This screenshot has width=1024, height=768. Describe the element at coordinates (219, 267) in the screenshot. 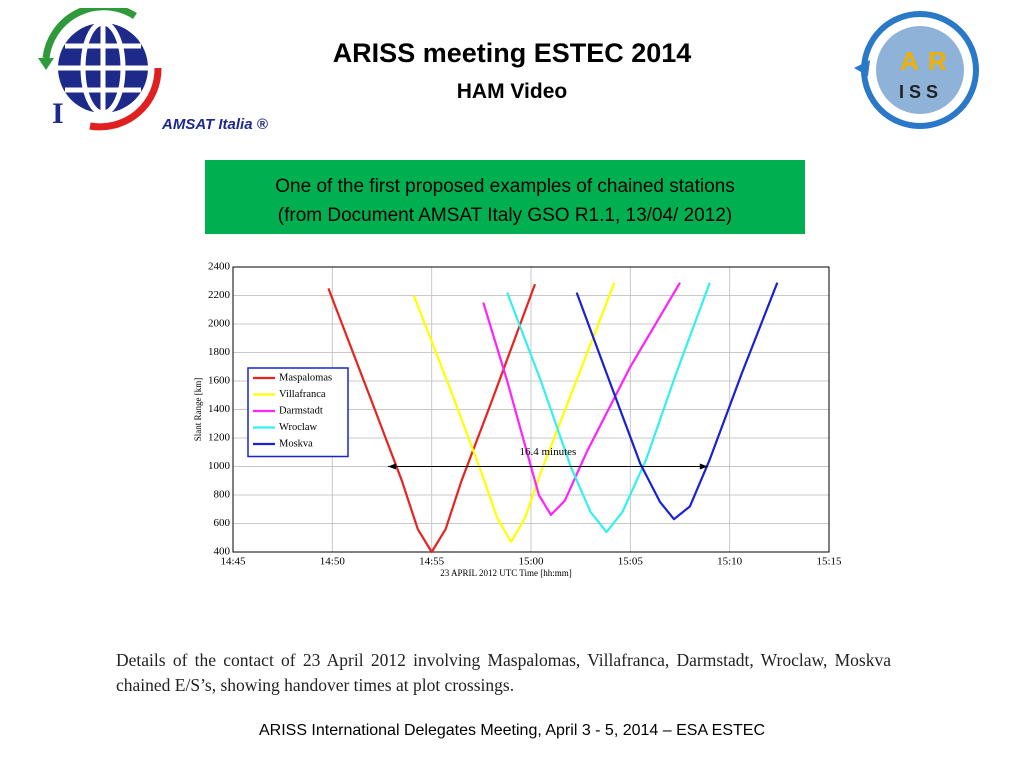

I see `y-tick-label: 2400` at that location.